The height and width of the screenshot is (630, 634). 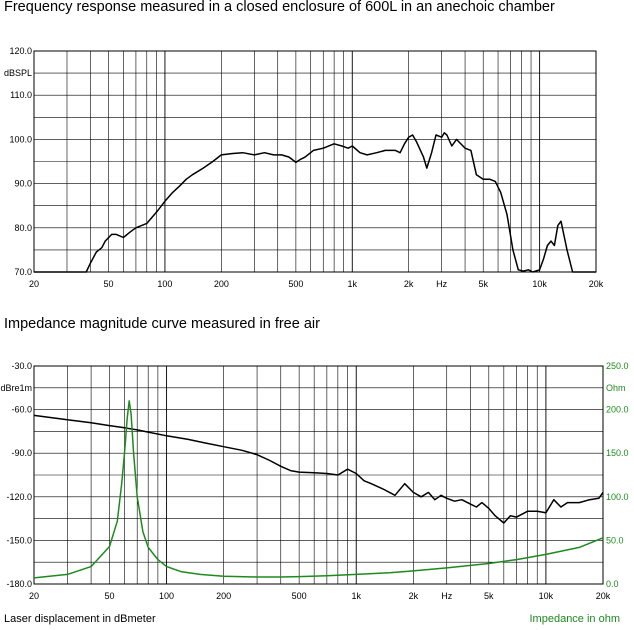 I want to click on imp-y2-unit-label: Ohm, so click(x=616, y=388).